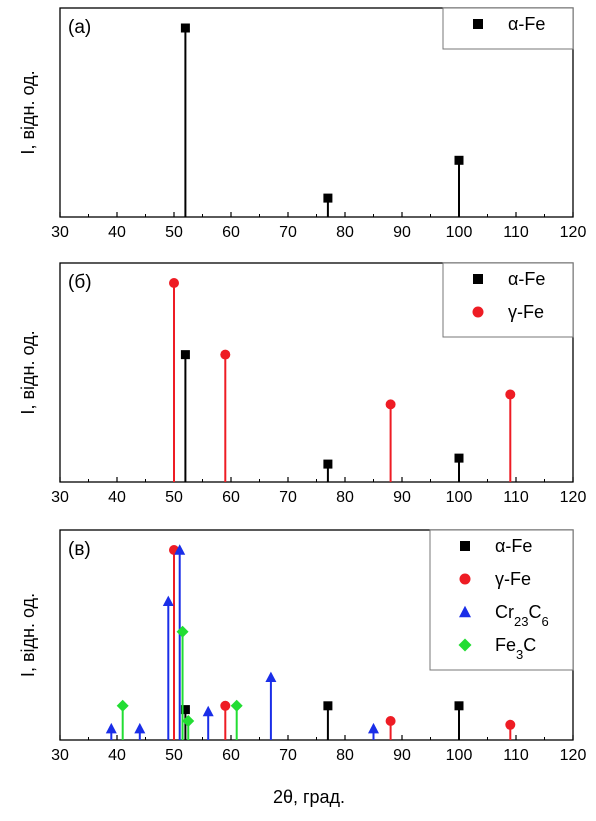  Describe the element at coordinates (515, 648) in the screenshot. I see `legend-entry: Fe3C` at that location.